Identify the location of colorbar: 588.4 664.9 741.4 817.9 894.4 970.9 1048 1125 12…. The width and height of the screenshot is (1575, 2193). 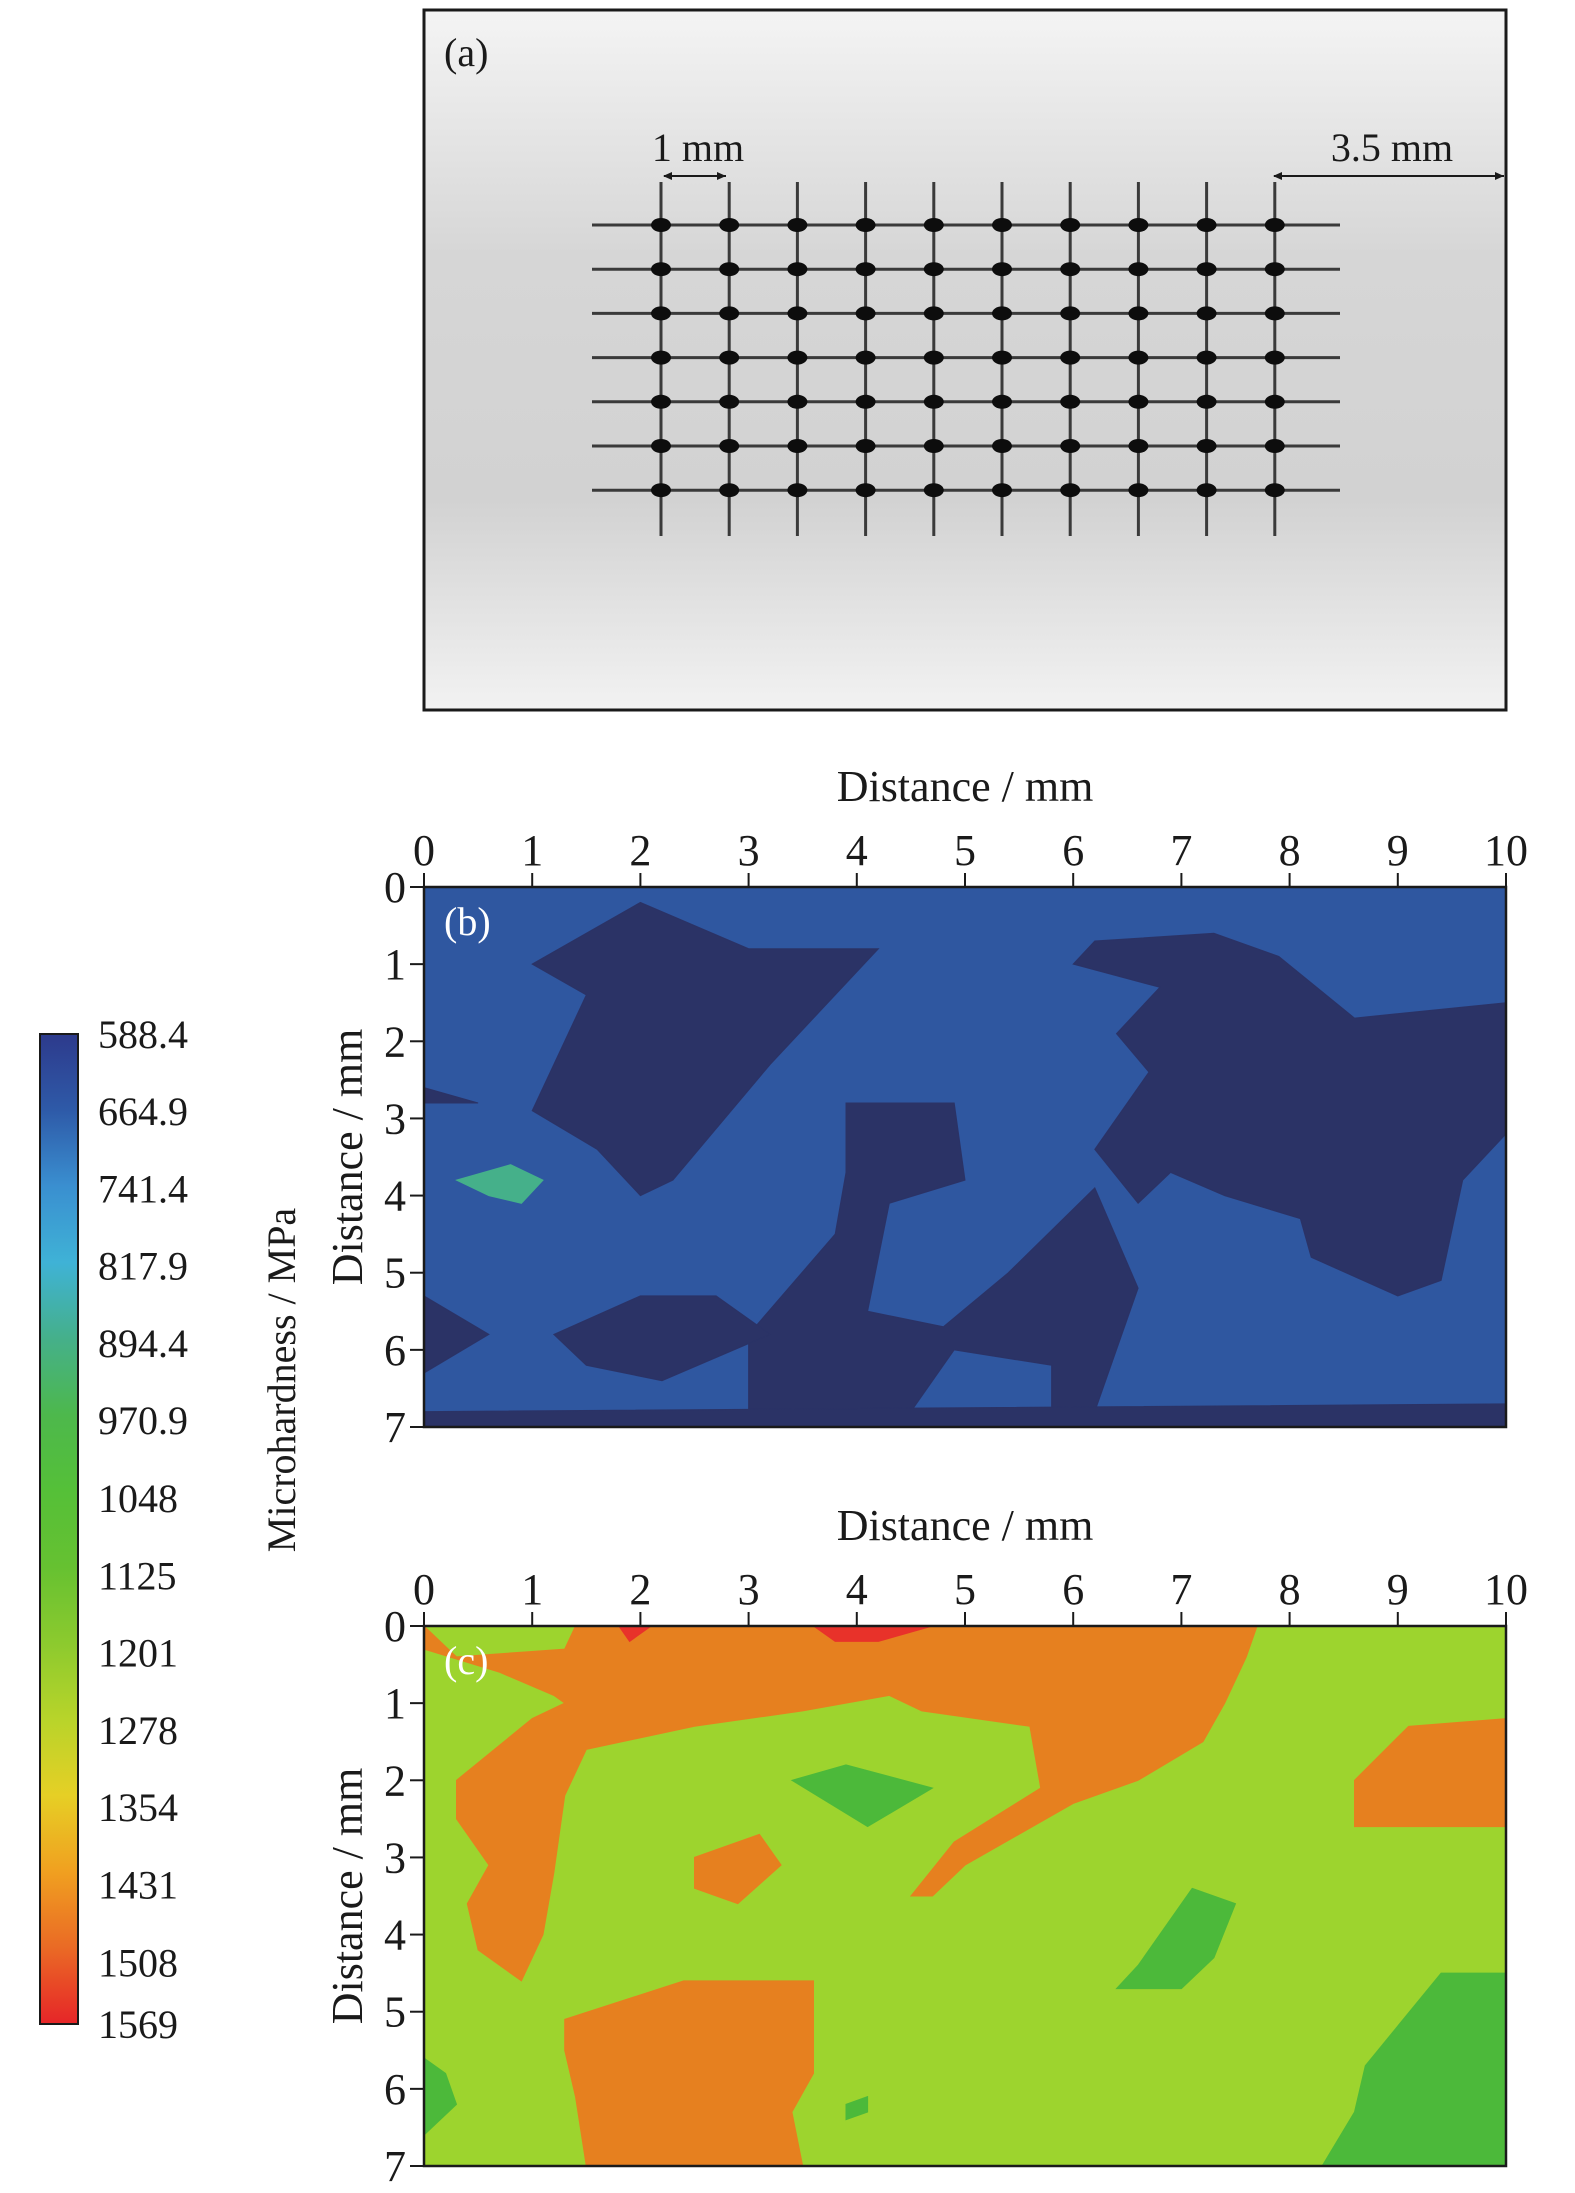
(171, 1529).